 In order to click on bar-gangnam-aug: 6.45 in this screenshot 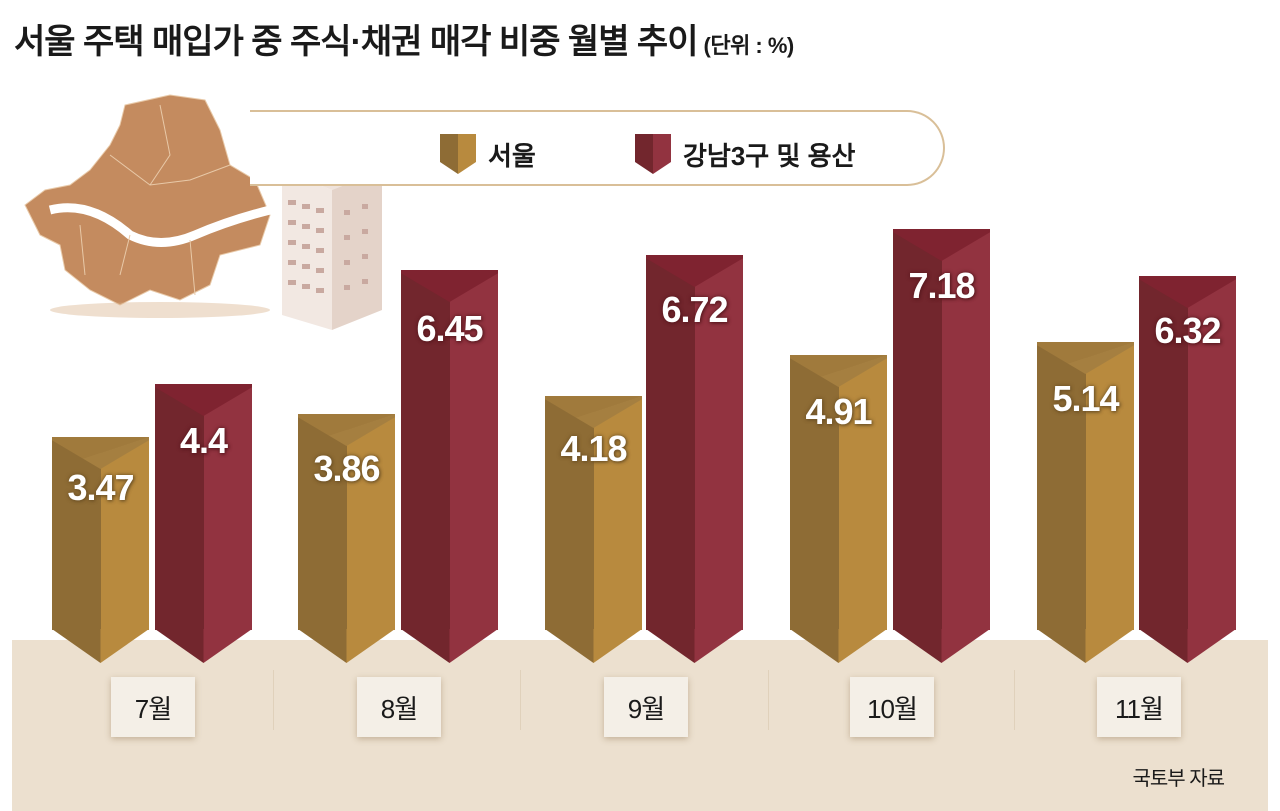, I will do `click(449, 466)`.